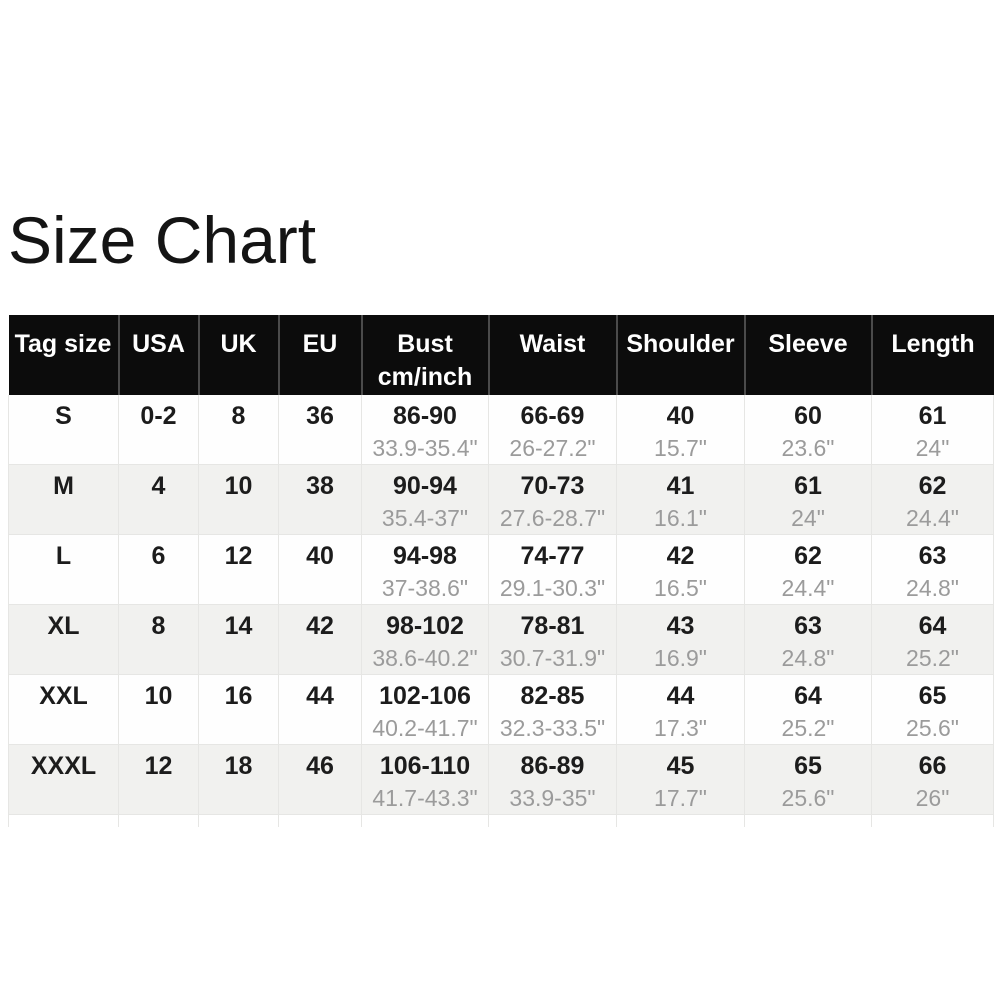 The height and width of the screenshot is (1000, 1000). I want to click on length-cm: 65, so click(932, 696).